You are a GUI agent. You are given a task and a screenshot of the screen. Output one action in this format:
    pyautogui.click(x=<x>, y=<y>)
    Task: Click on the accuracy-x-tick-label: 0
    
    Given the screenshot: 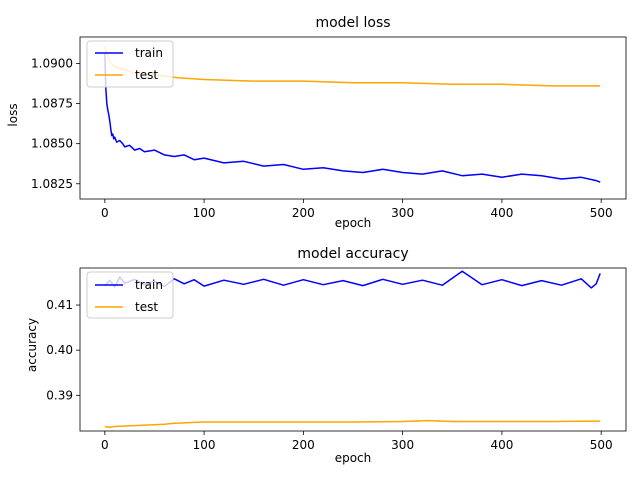 What is the action you would take?
    pyautogui.click(x=105, y=445)
    